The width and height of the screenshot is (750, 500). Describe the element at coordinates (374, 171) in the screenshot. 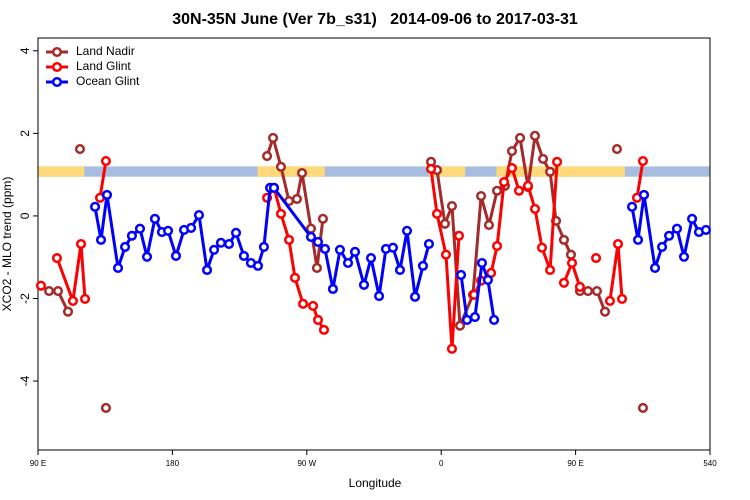

I see `ocean-band` at that location.